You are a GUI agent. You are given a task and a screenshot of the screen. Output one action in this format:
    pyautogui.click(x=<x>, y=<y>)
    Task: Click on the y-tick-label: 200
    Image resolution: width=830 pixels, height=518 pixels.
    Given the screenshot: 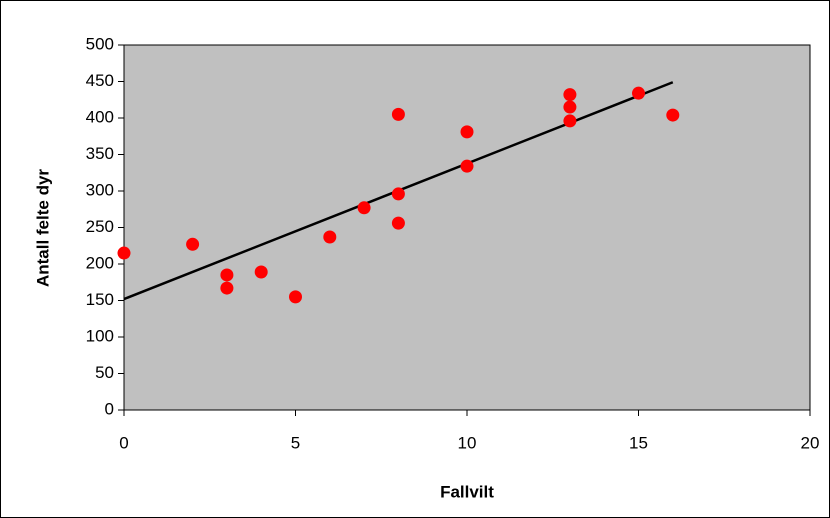 What is the action you would take?
    pyautogui.click(x=100, y=262)
    